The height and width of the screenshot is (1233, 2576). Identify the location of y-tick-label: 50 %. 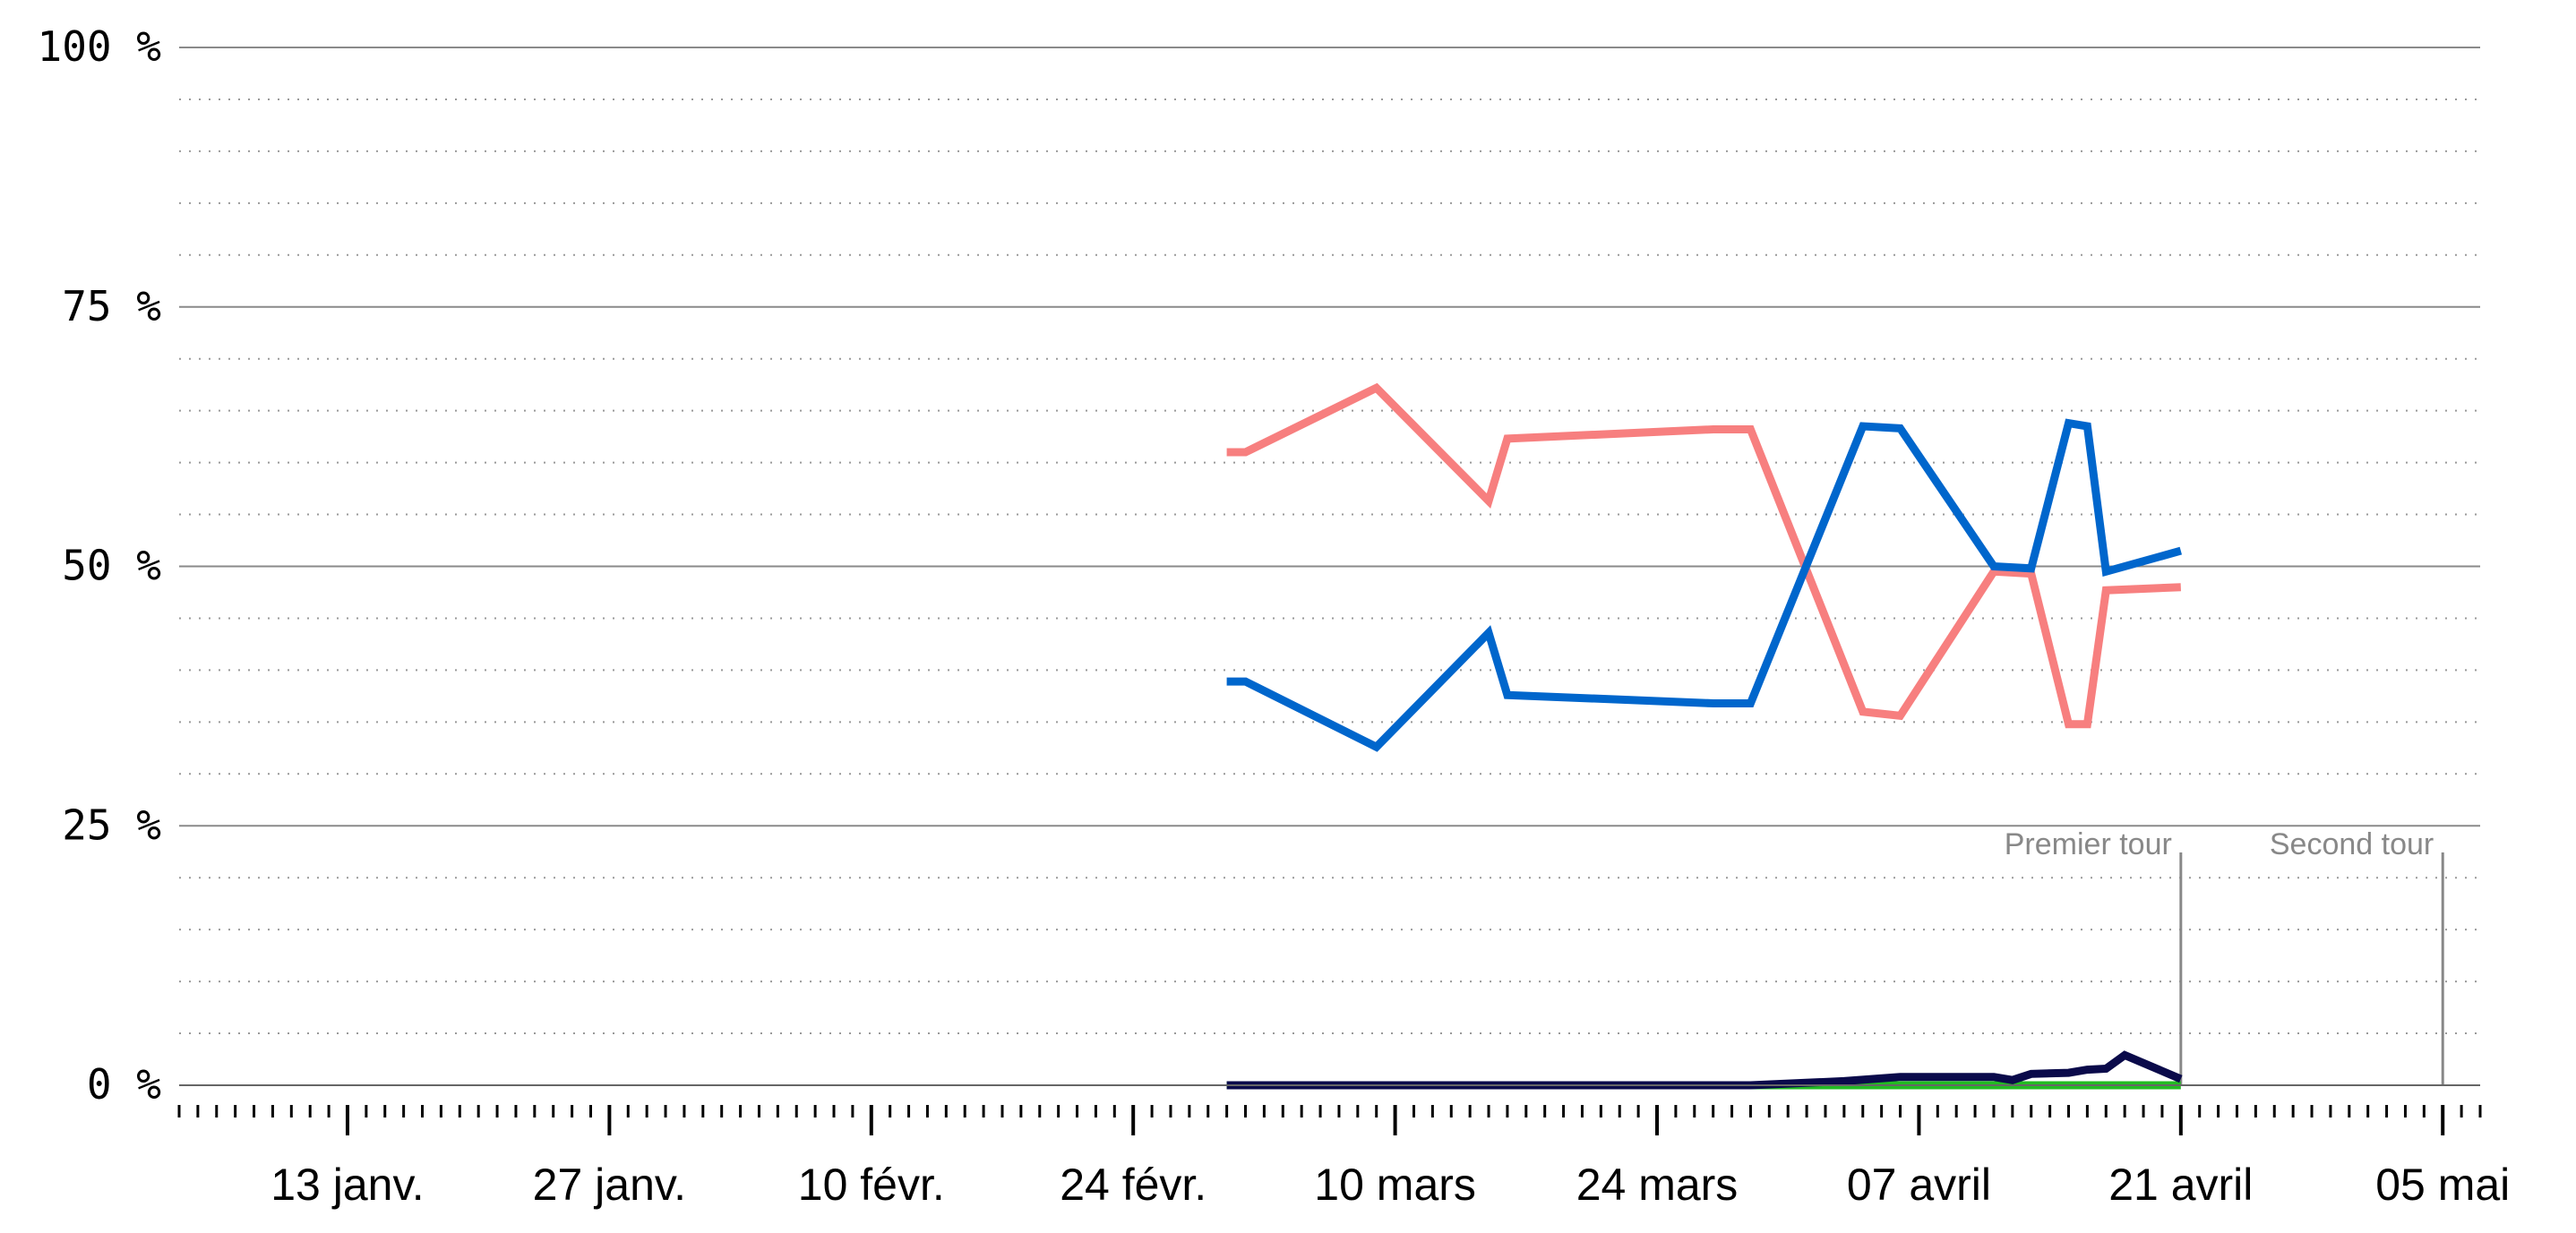
(111, 566).